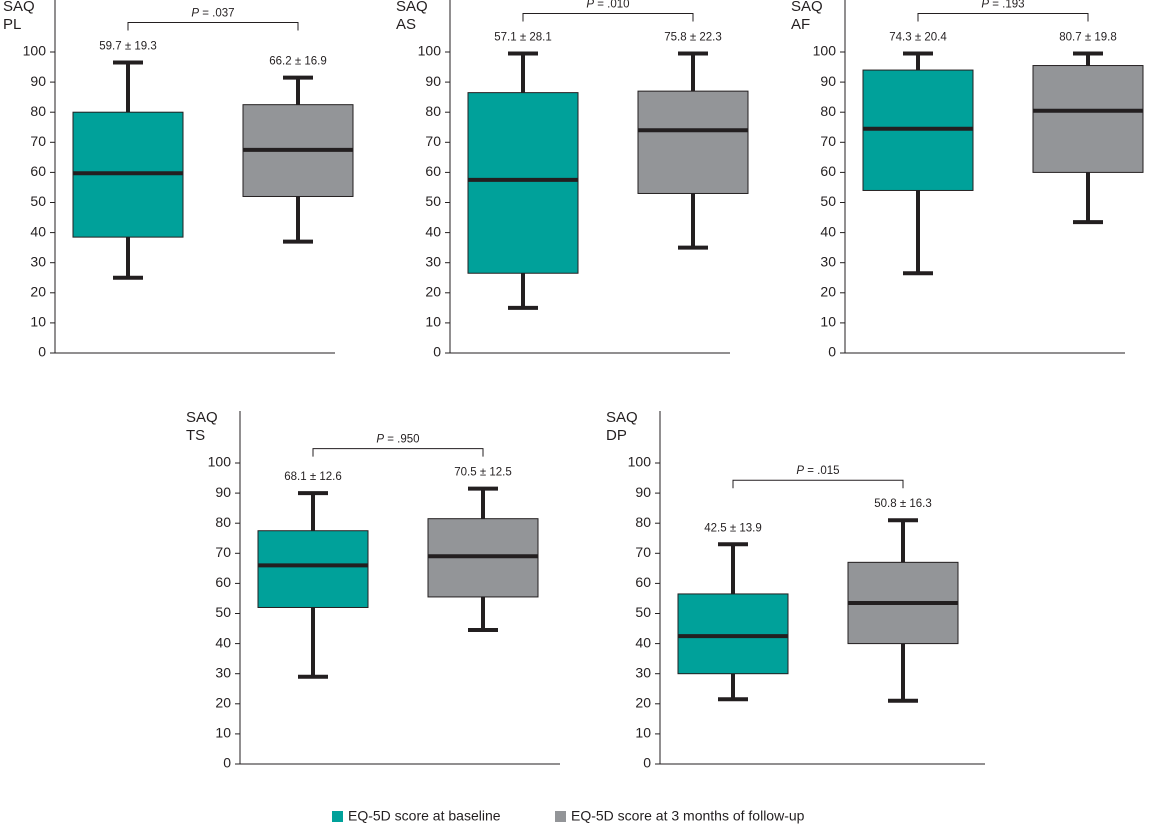  Describe the element at coordinates (297, 62) in the screenshot. I see `value-label: 66.2 ± 16.9` at that location.